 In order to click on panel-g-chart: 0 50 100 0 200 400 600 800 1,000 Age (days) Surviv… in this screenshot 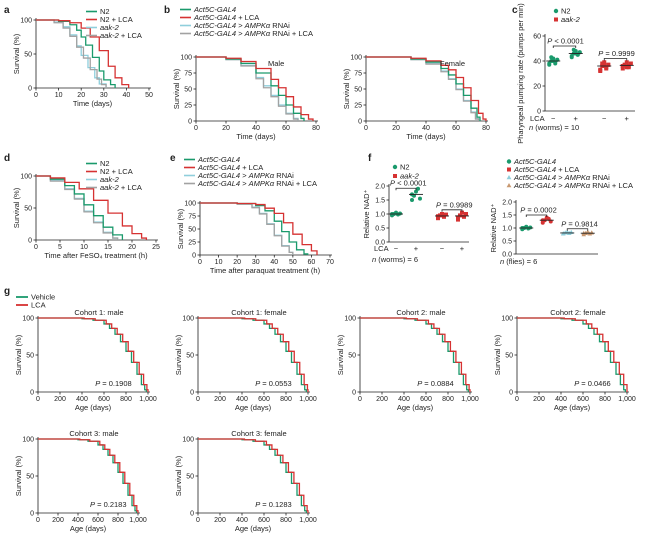, I will do `click(407, 360)`.